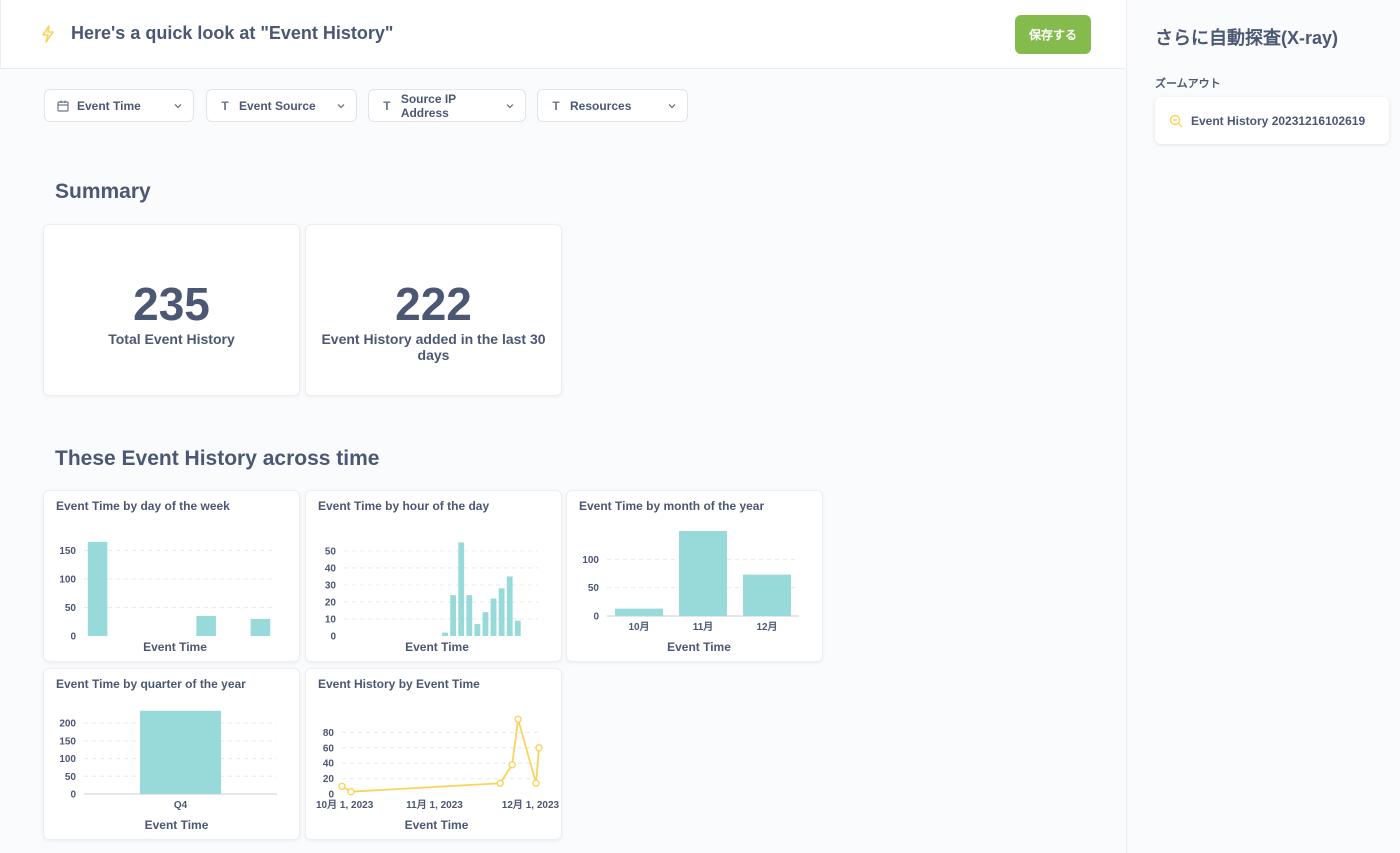 This screenshot has height=853, width=1400. I want to click on filter-label: Event Source, so click(277, 105).